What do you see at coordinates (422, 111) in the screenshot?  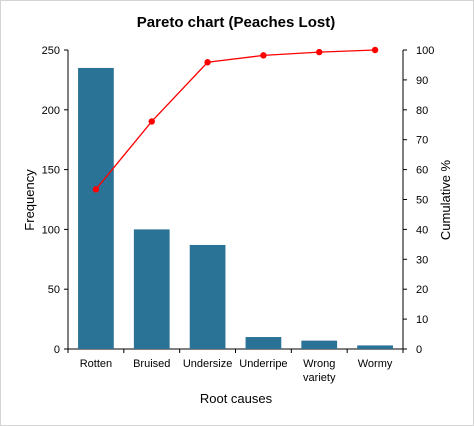 I see `y2-tick-label: 80` at bounding box center [422, 111].